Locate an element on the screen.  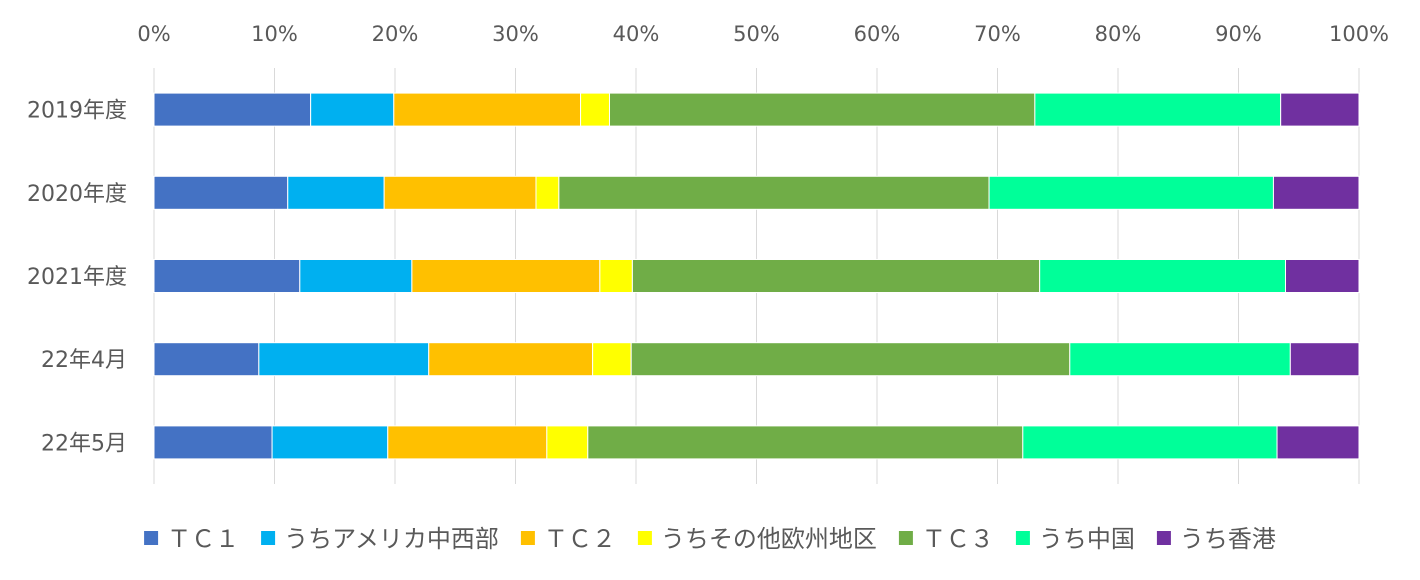
legend-label: ＴＣ１ is located at coordinates (203, 539).